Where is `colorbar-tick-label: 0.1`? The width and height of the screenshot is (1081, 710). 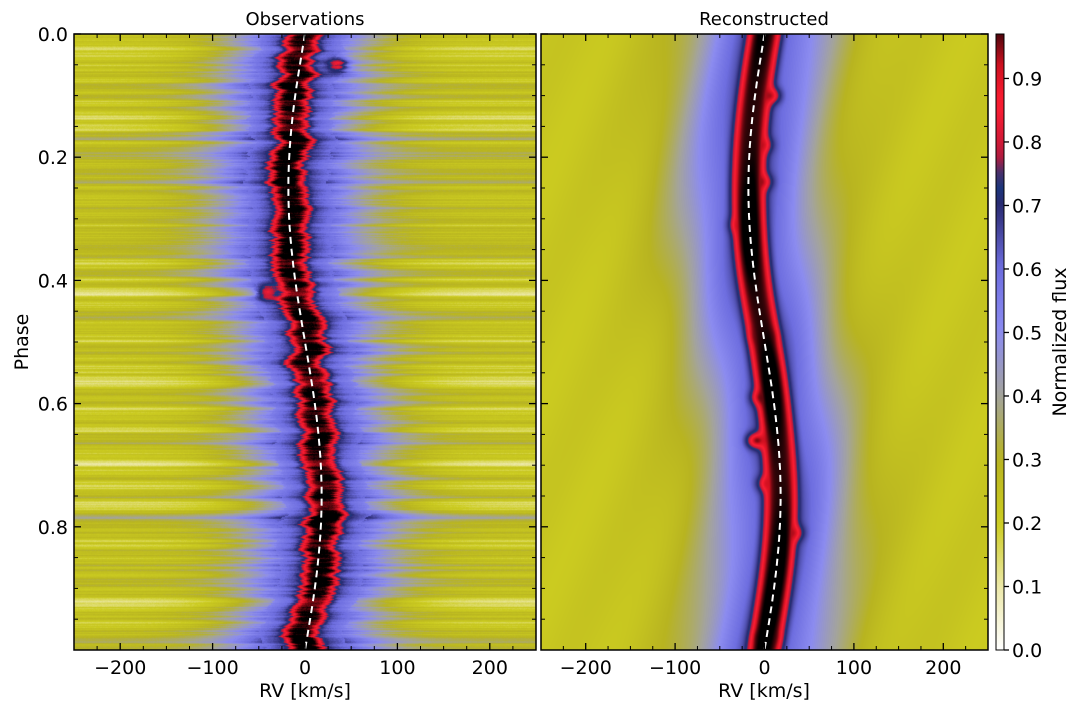 colorbar-tick-label: 0.1 is located at coordinates (1027, 587).